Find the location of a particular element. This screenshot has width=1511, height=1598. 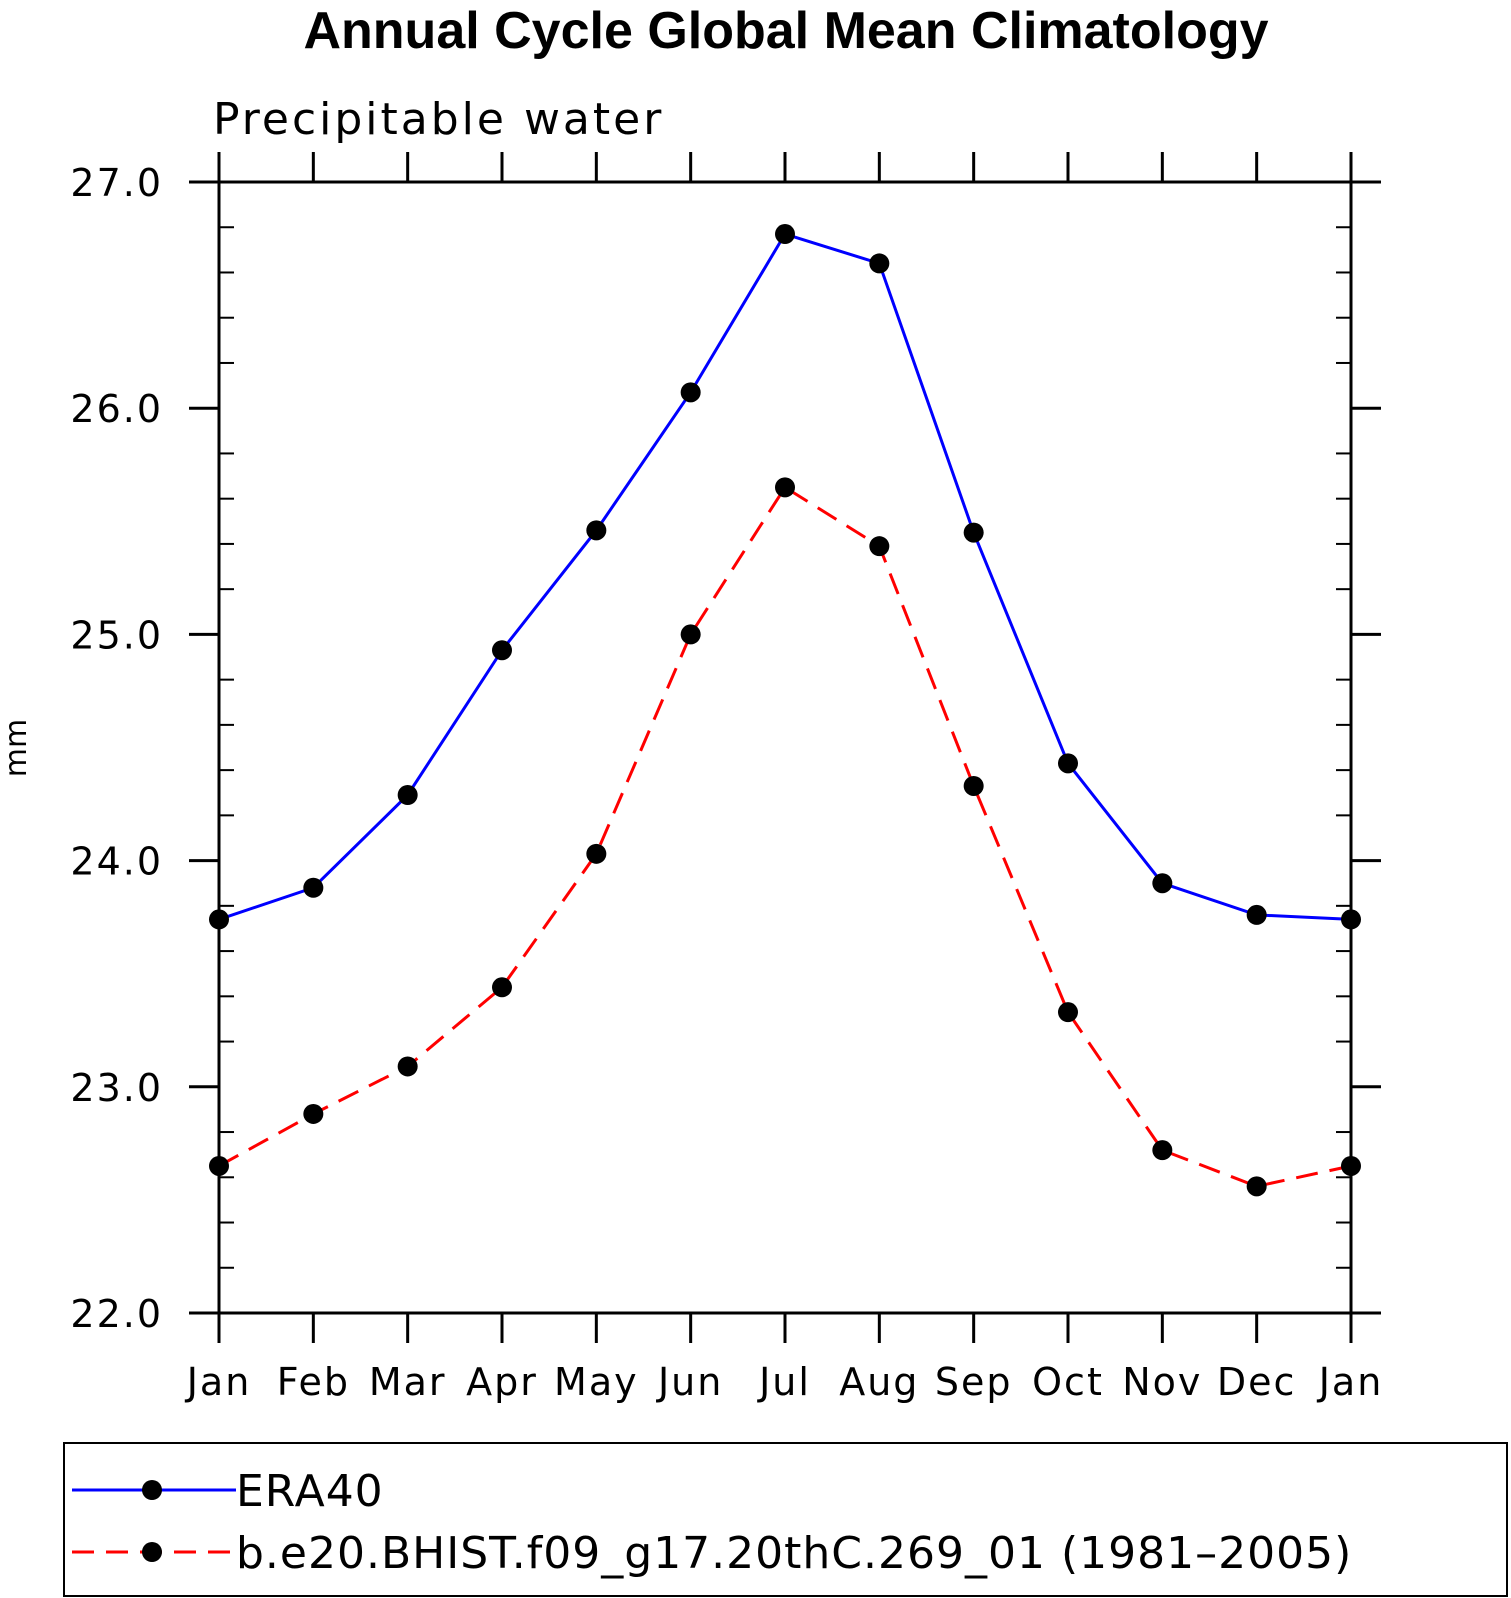

y-tick-label: 26.0 is located at coordinates (116, 409).